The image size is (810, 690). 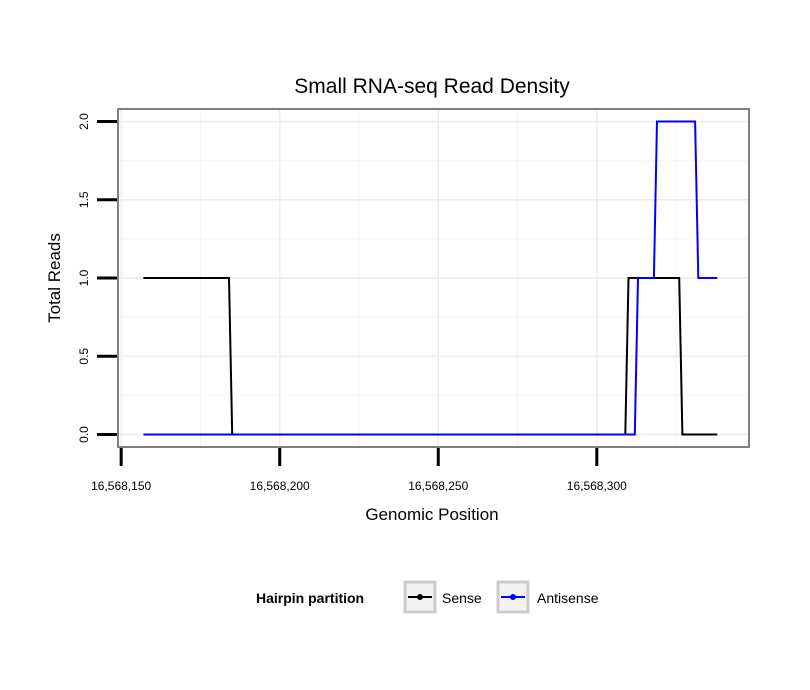 I want to click on x-tick-label: 16,568,300, so click(x=597, y=486).